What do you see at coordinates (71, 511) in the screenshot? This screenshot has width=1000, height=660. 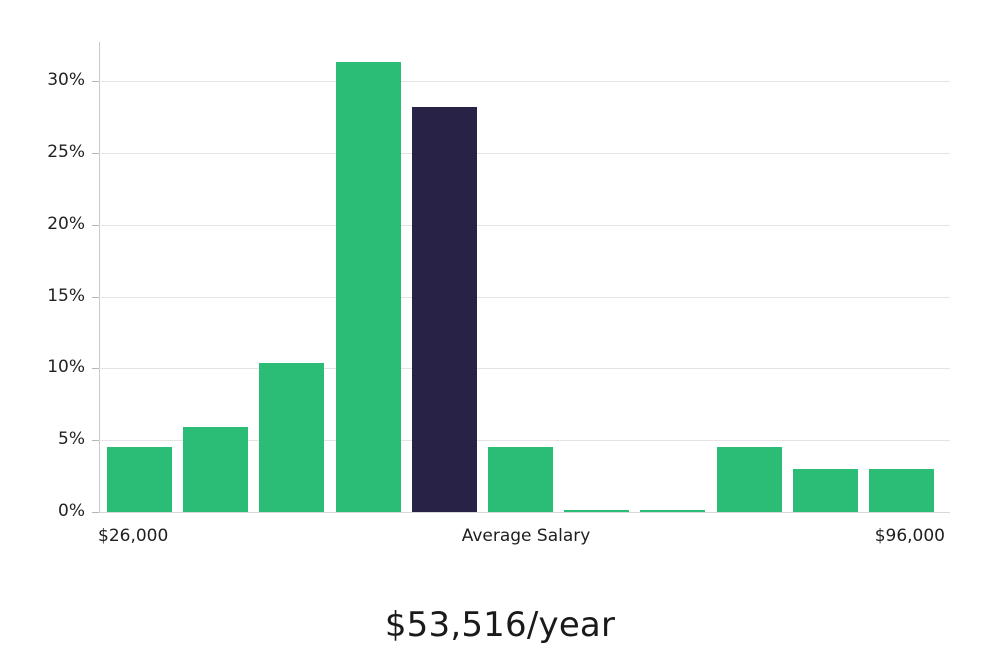 I see `y-axis-tick-label: 0%` at bounding box center [71, 511].